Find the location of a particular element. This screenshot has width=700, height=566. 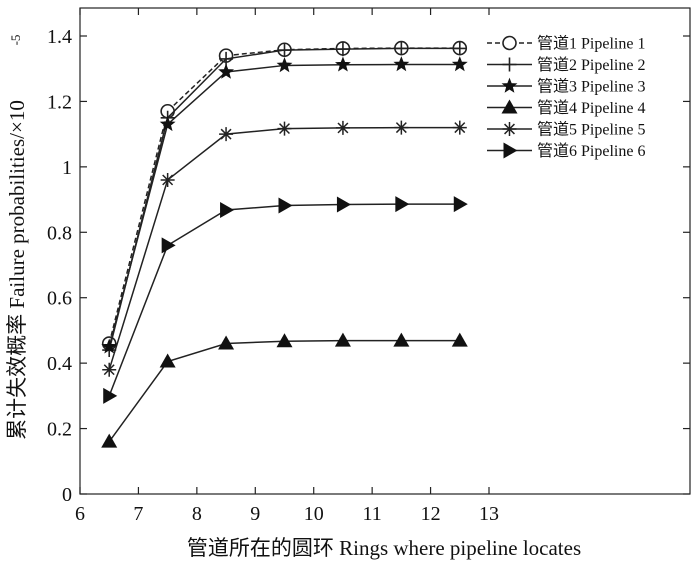

x-tick-label: 13 is located at coordinates (489, 514).